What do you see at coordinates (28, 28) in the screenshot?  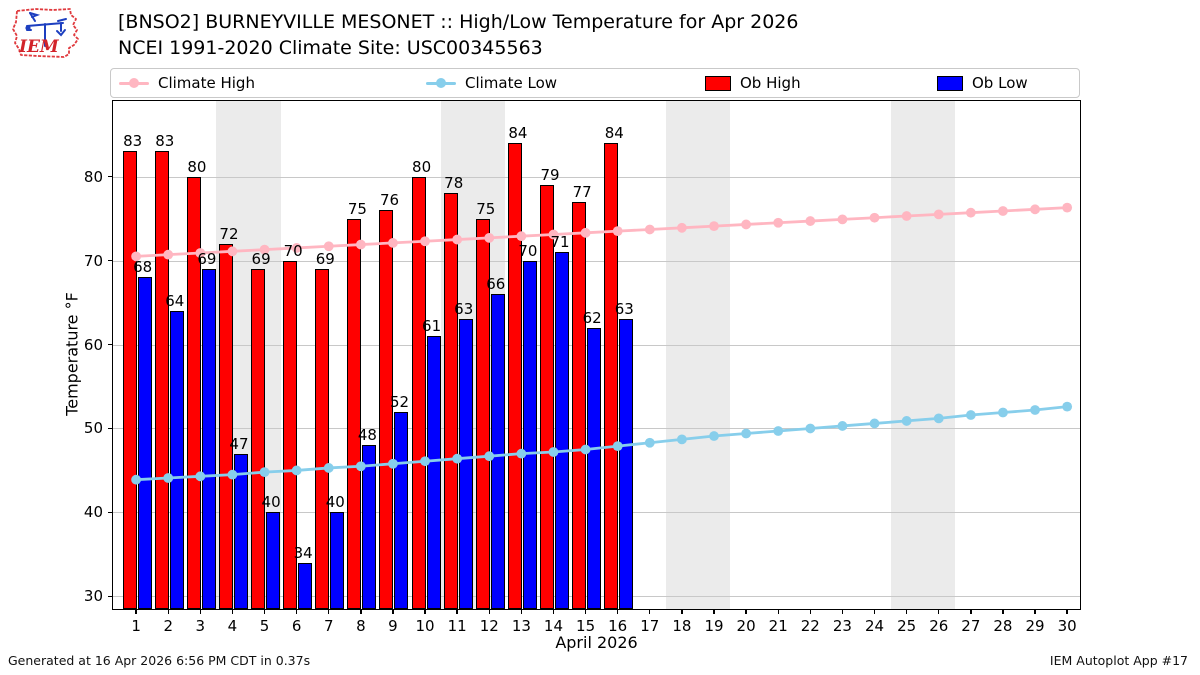 I see `anemometer-cup` at bounding box center [28, 28].